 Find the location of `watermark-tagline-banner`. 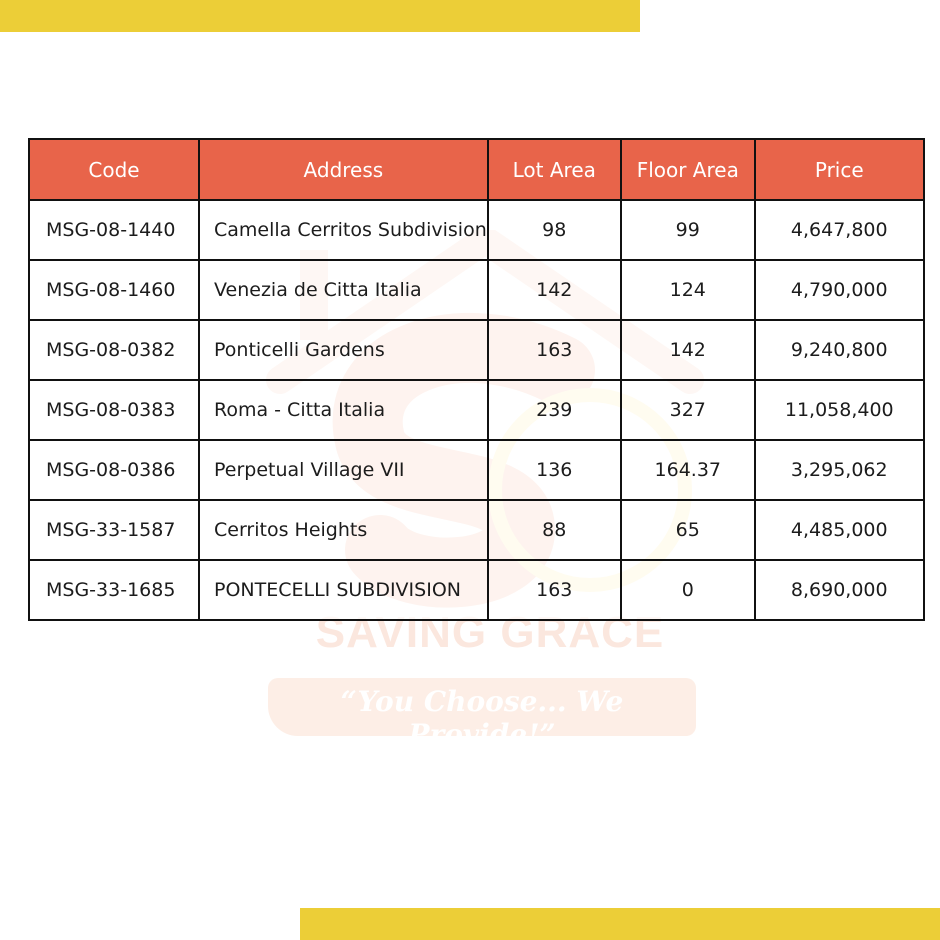

watermark-tagline-banner is located at coordinates (482, 707).